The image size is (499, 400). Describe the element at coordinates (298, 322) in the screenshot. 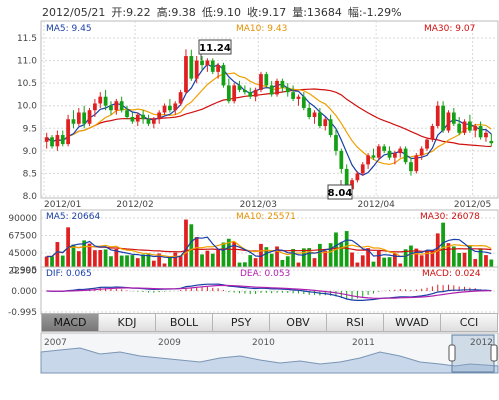

I see `tab-obv: OBV` at that location.